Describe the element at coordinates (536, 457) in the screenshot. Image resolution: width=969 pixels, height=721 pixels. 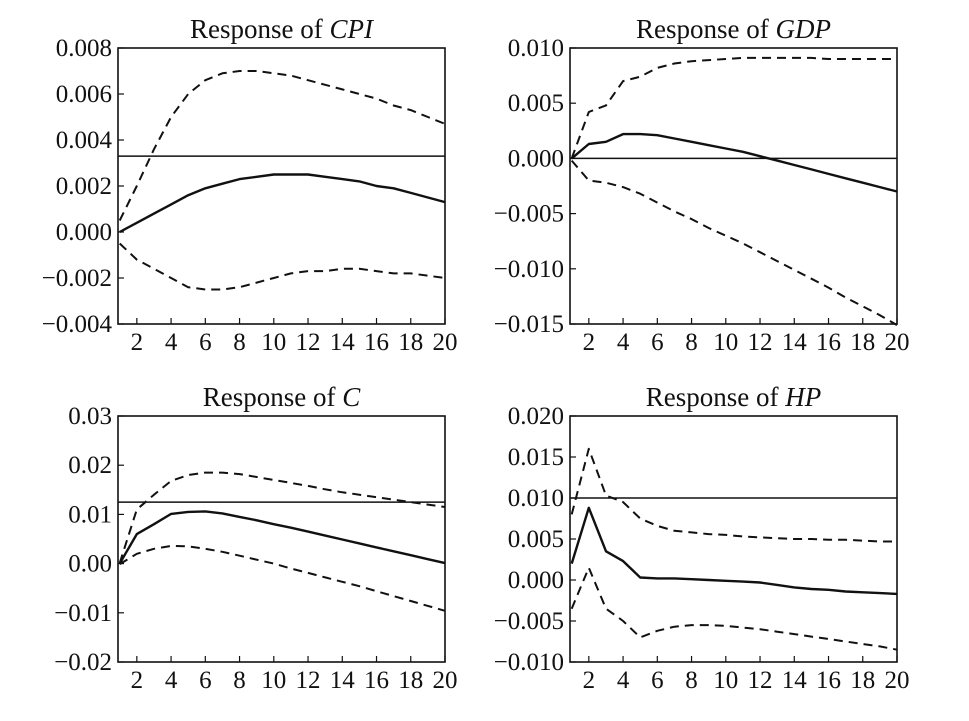
I see `y-tick-label: 0.015` at that location.